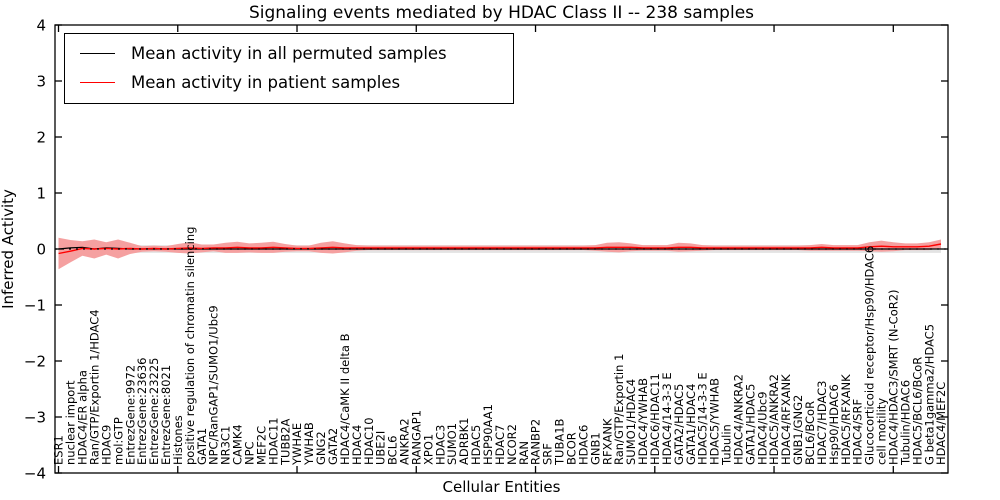 The image size is (1000, 500). What do you see at coordinates (941, 423) in the screenshot?
I see `x-tick-label: HDAC4/MEF2C` at bounding box center [941, 423].